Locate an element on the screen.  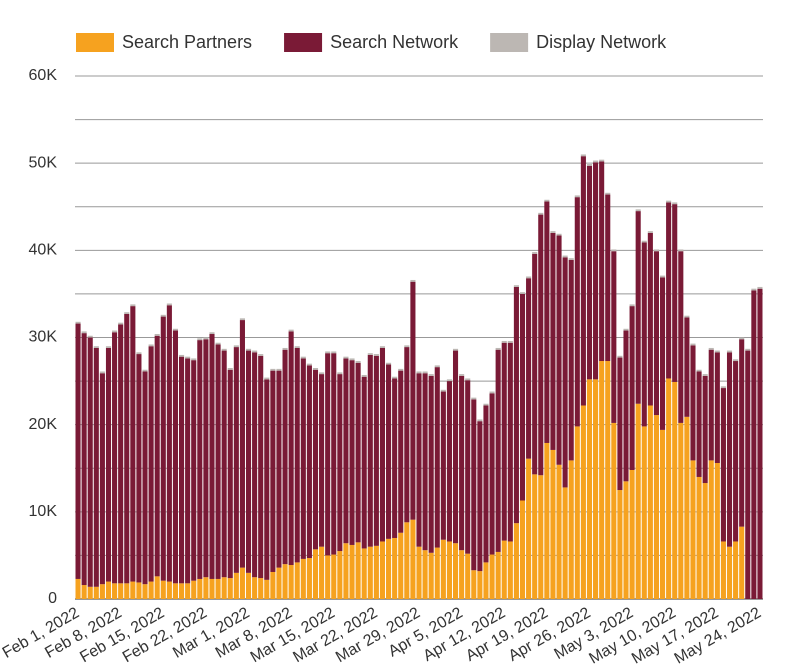
legend-label: Display Network is located at coordinates (601, 42).